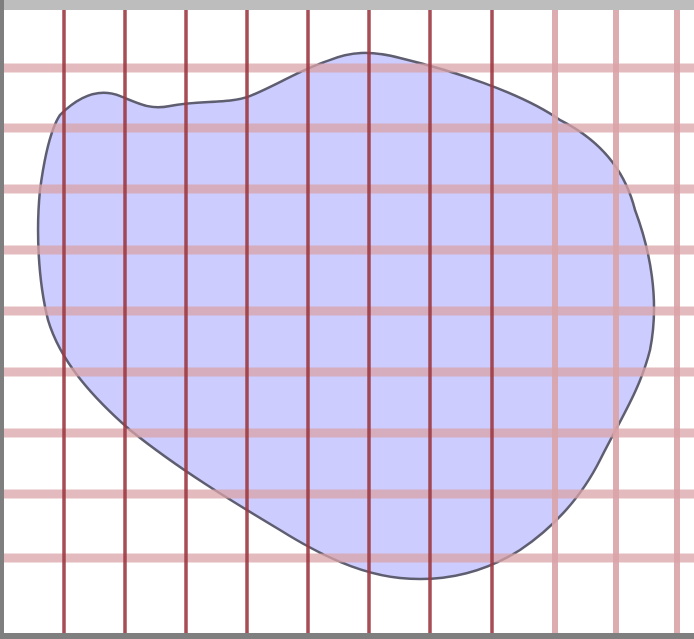 This screenshot has height=639, width=694. Describe the element at coordinates (347, 636) in the screenshot. I see `frame-bottom` at that location.